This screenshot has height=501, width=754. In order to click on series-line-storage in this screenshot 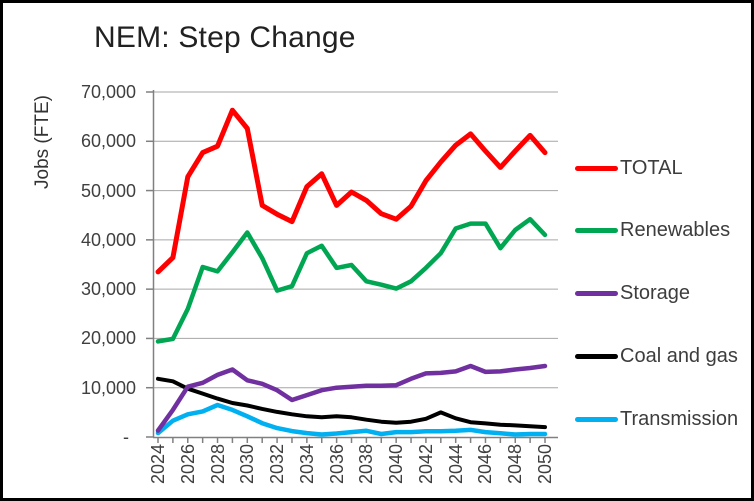, I will do `click(351, 398)`.